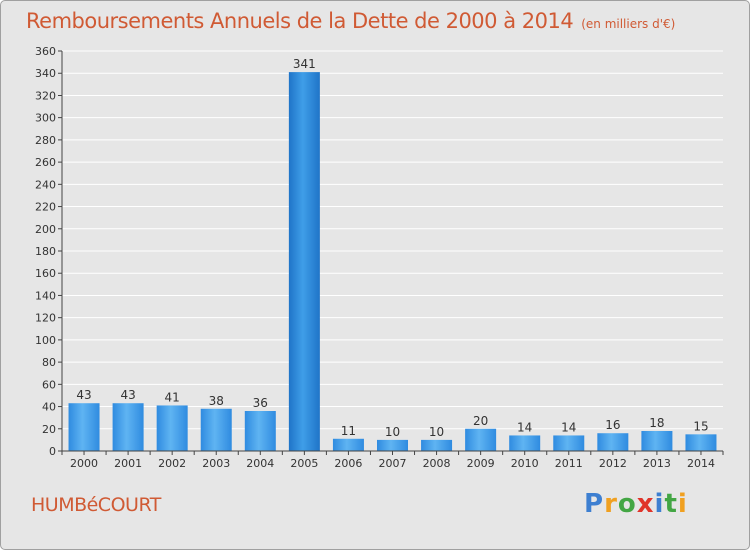 The image size is (750, 550). I want to click on y-tick-label: 40, so click(49, 407).